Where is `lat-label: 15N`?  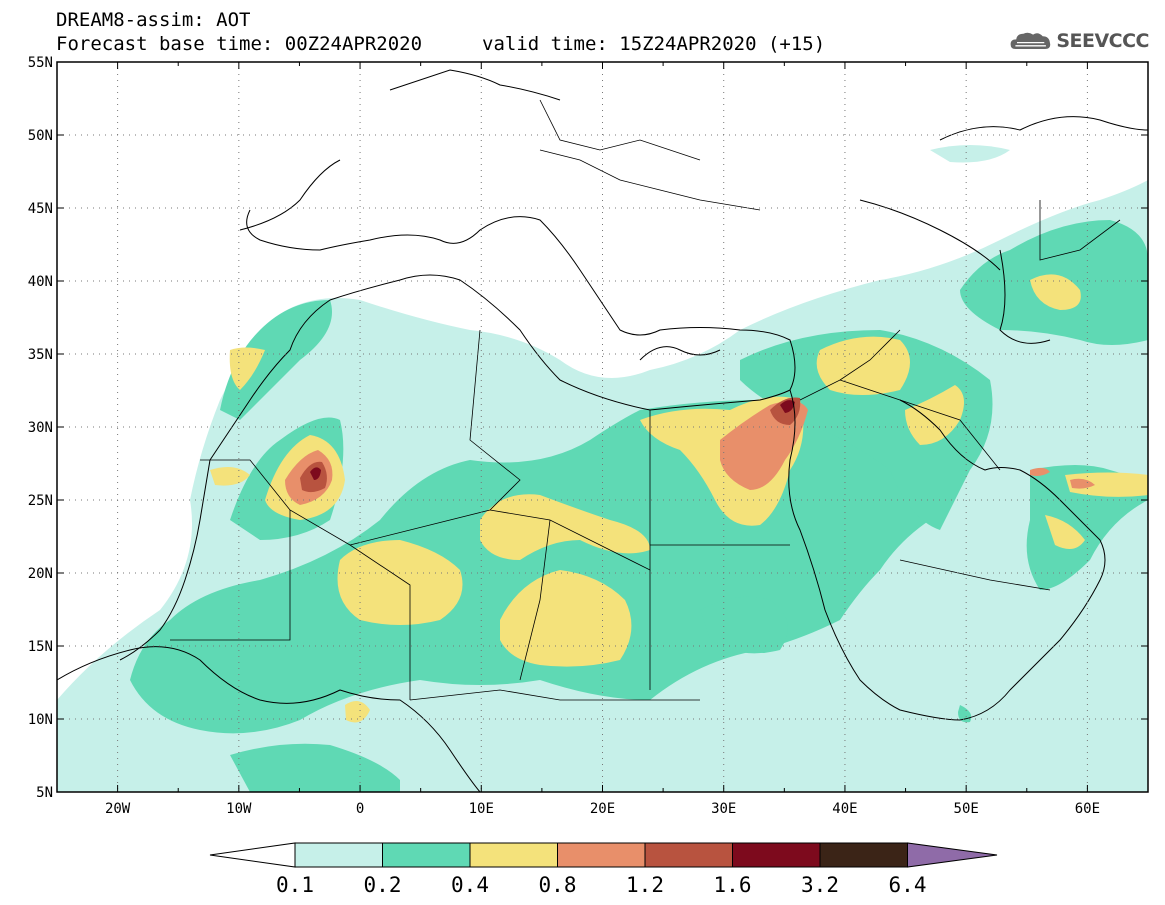 lat-label: 15N is located at coordinates (40, 647).